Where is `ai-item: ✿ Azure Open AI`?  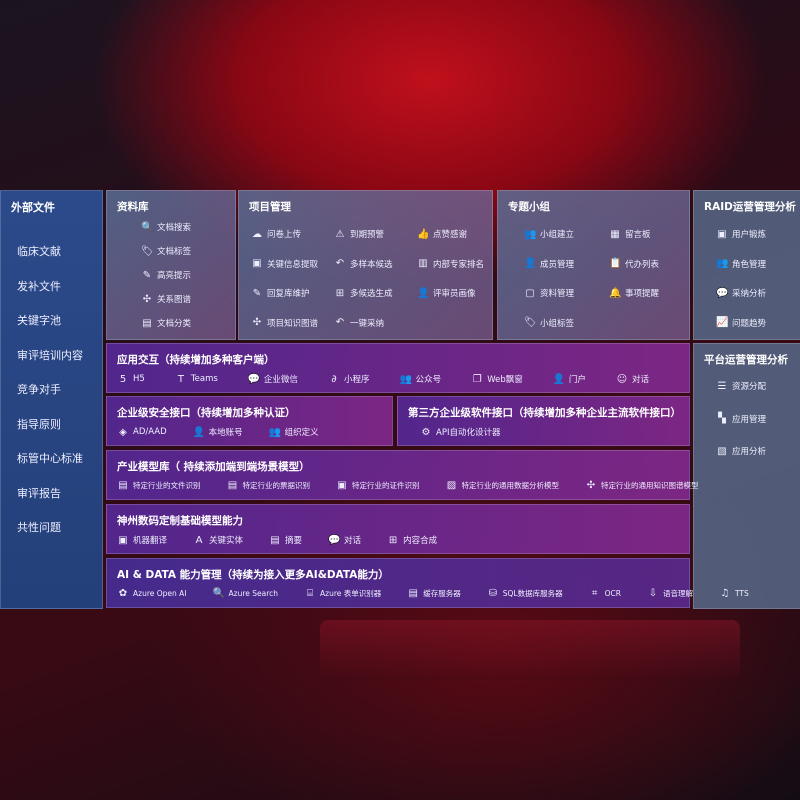
ai-item: ✿ Azure Open AI is located at coordinates (152, 593).